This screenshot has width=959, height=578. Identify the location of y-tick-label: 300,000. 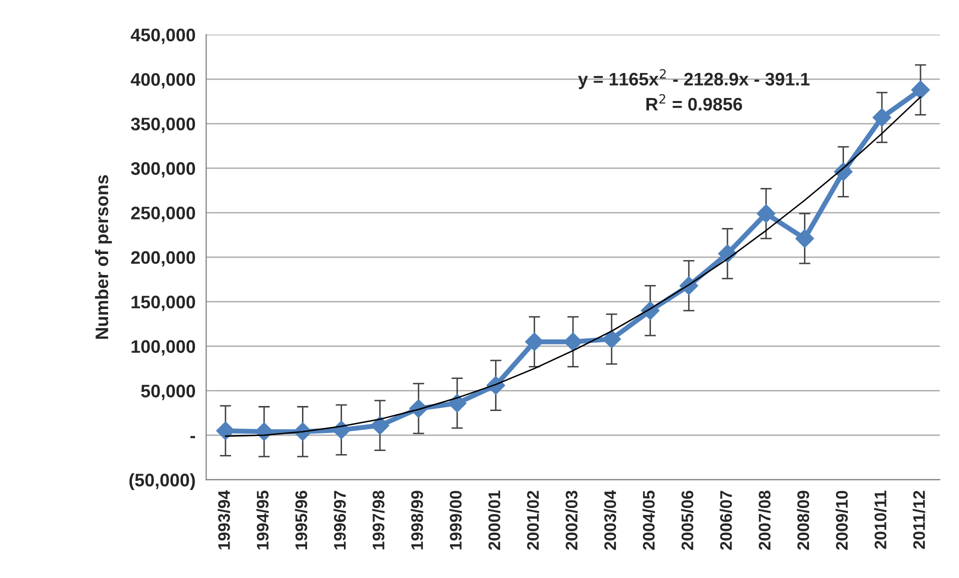
(163, 170).